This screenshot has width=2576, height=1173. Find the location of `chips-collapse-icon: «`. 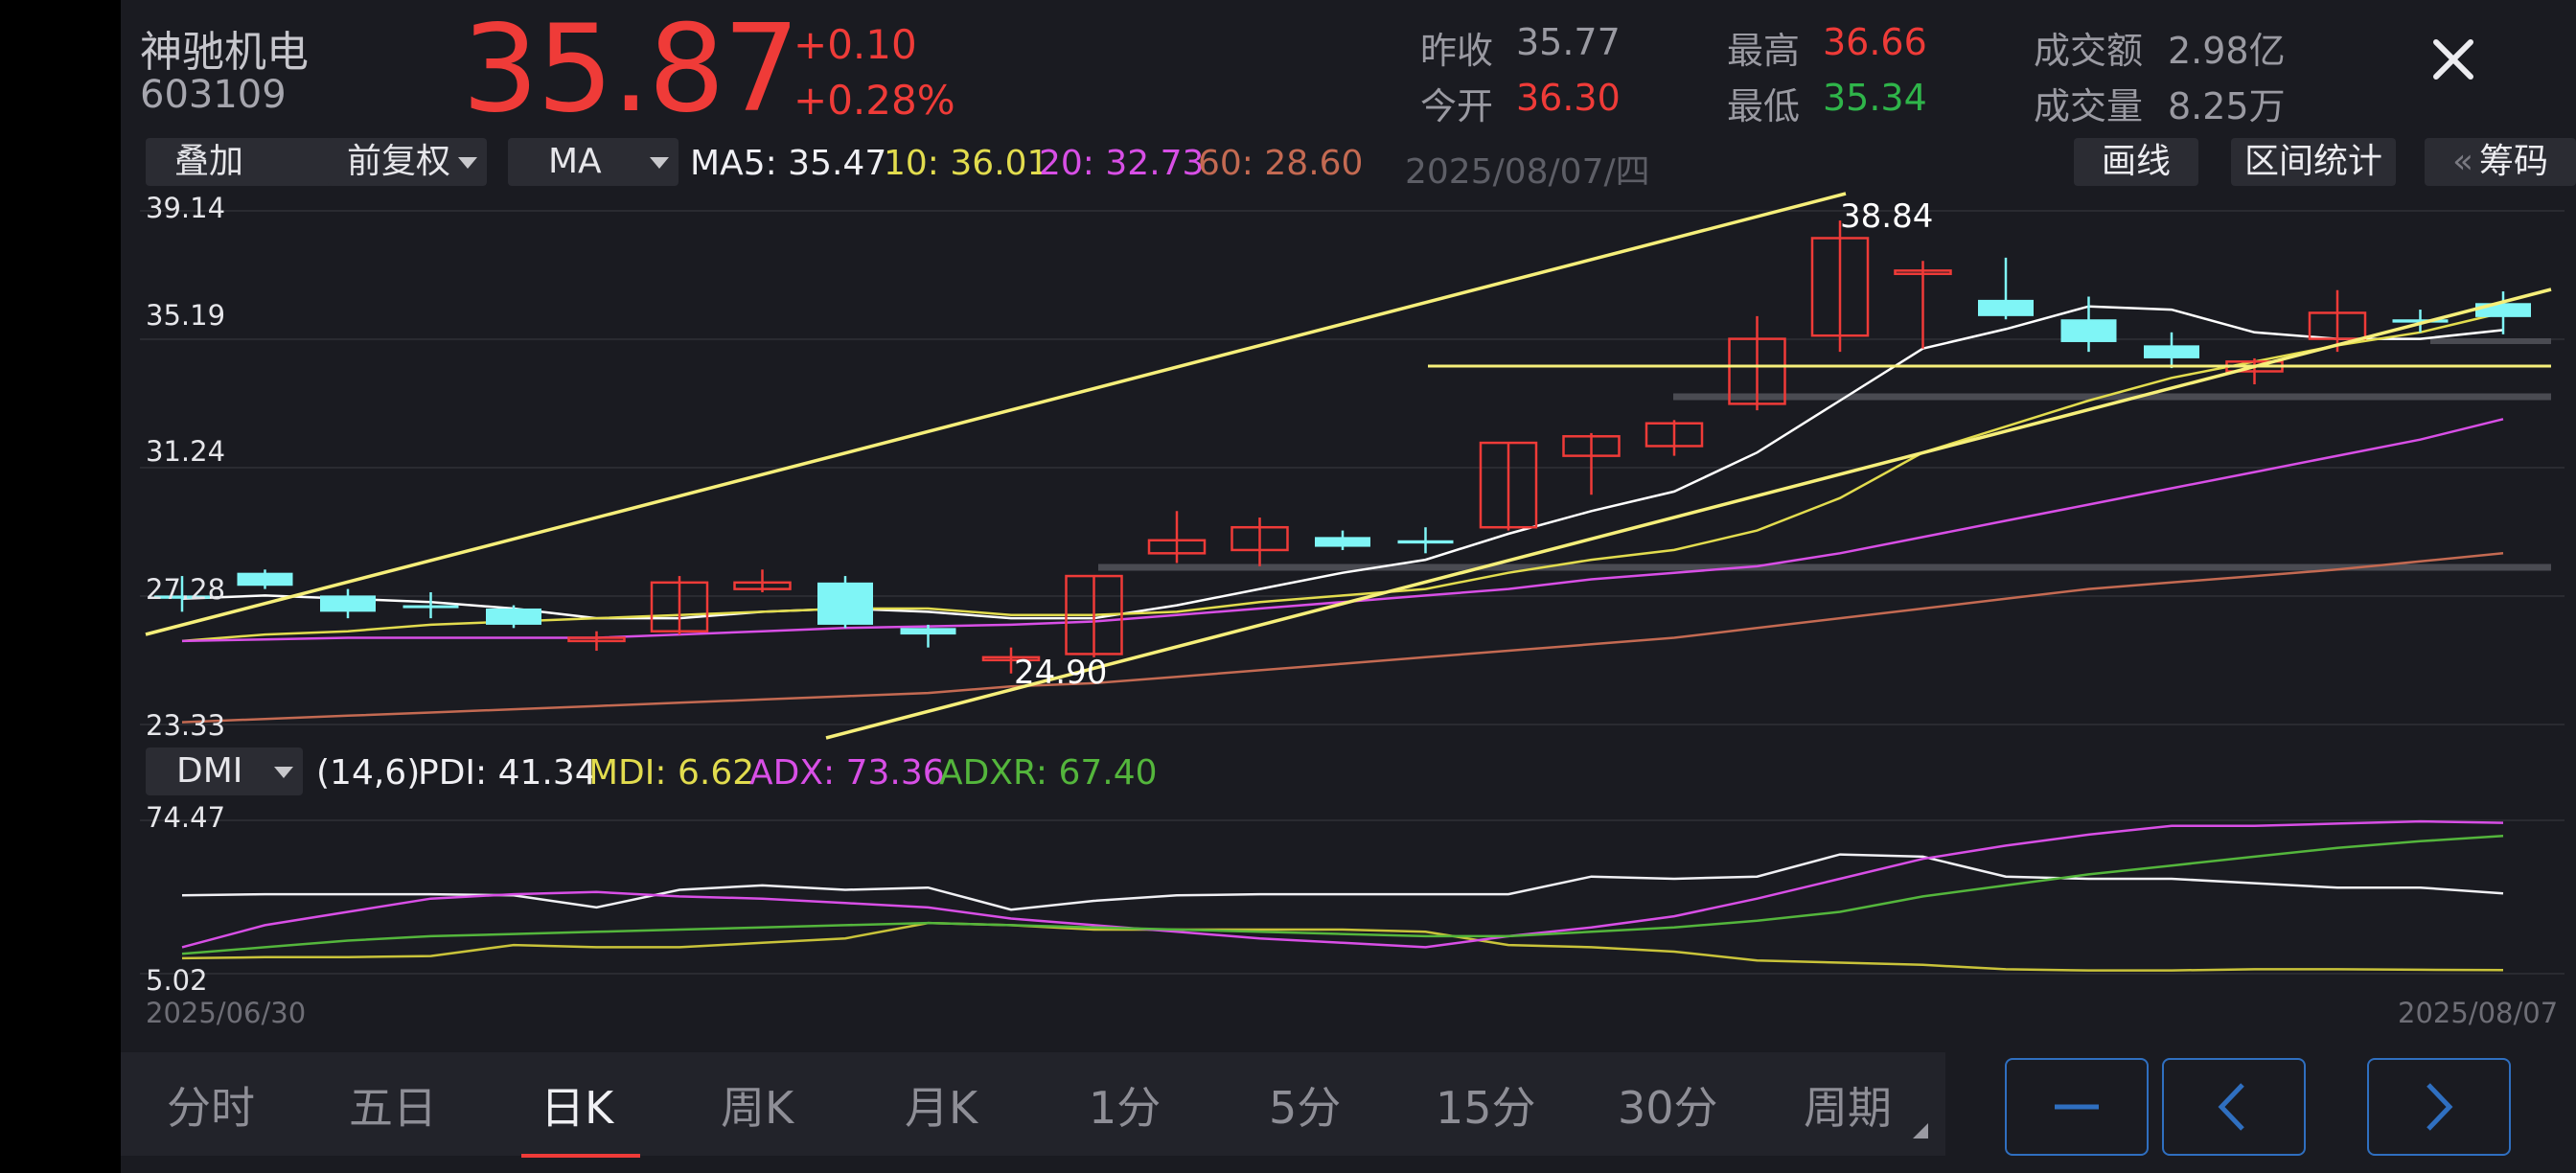

chips-collapse-icon: « is located at coordinates (2462, 161).